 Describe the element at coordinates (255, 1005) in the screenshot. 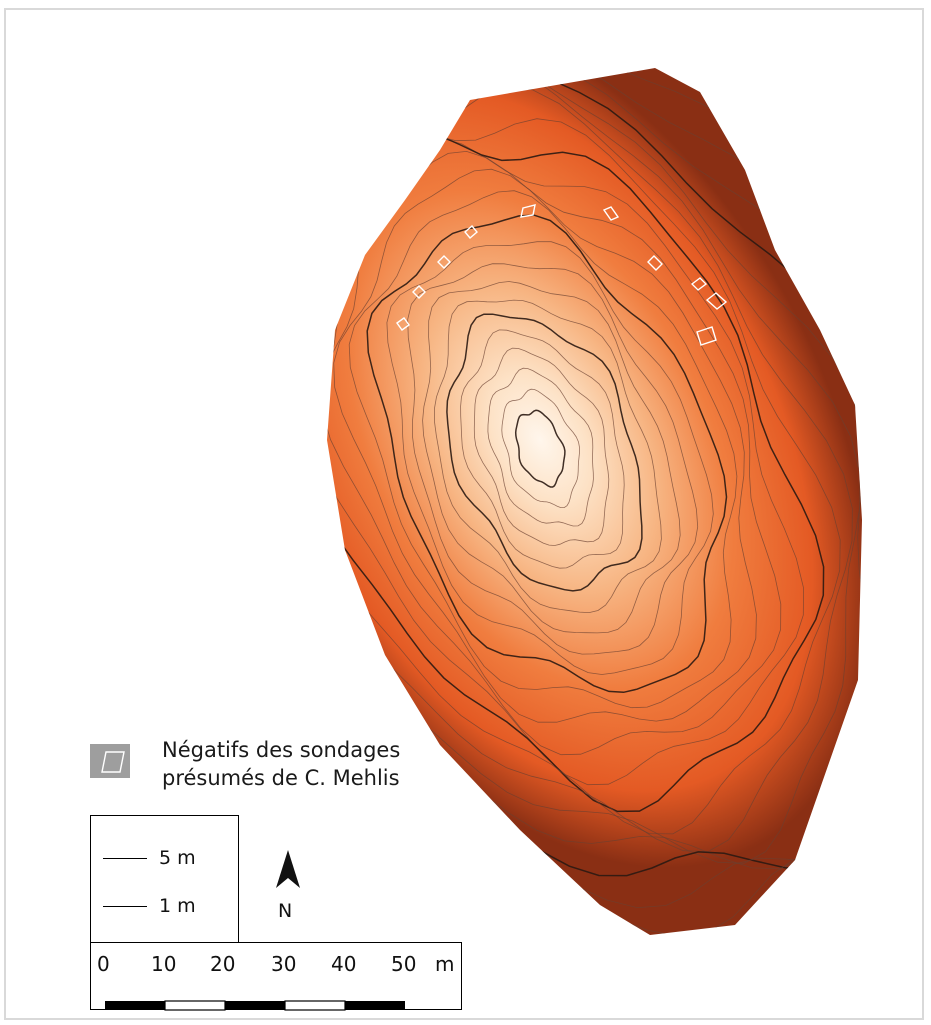

I see `scale-bar-segments` at that location.